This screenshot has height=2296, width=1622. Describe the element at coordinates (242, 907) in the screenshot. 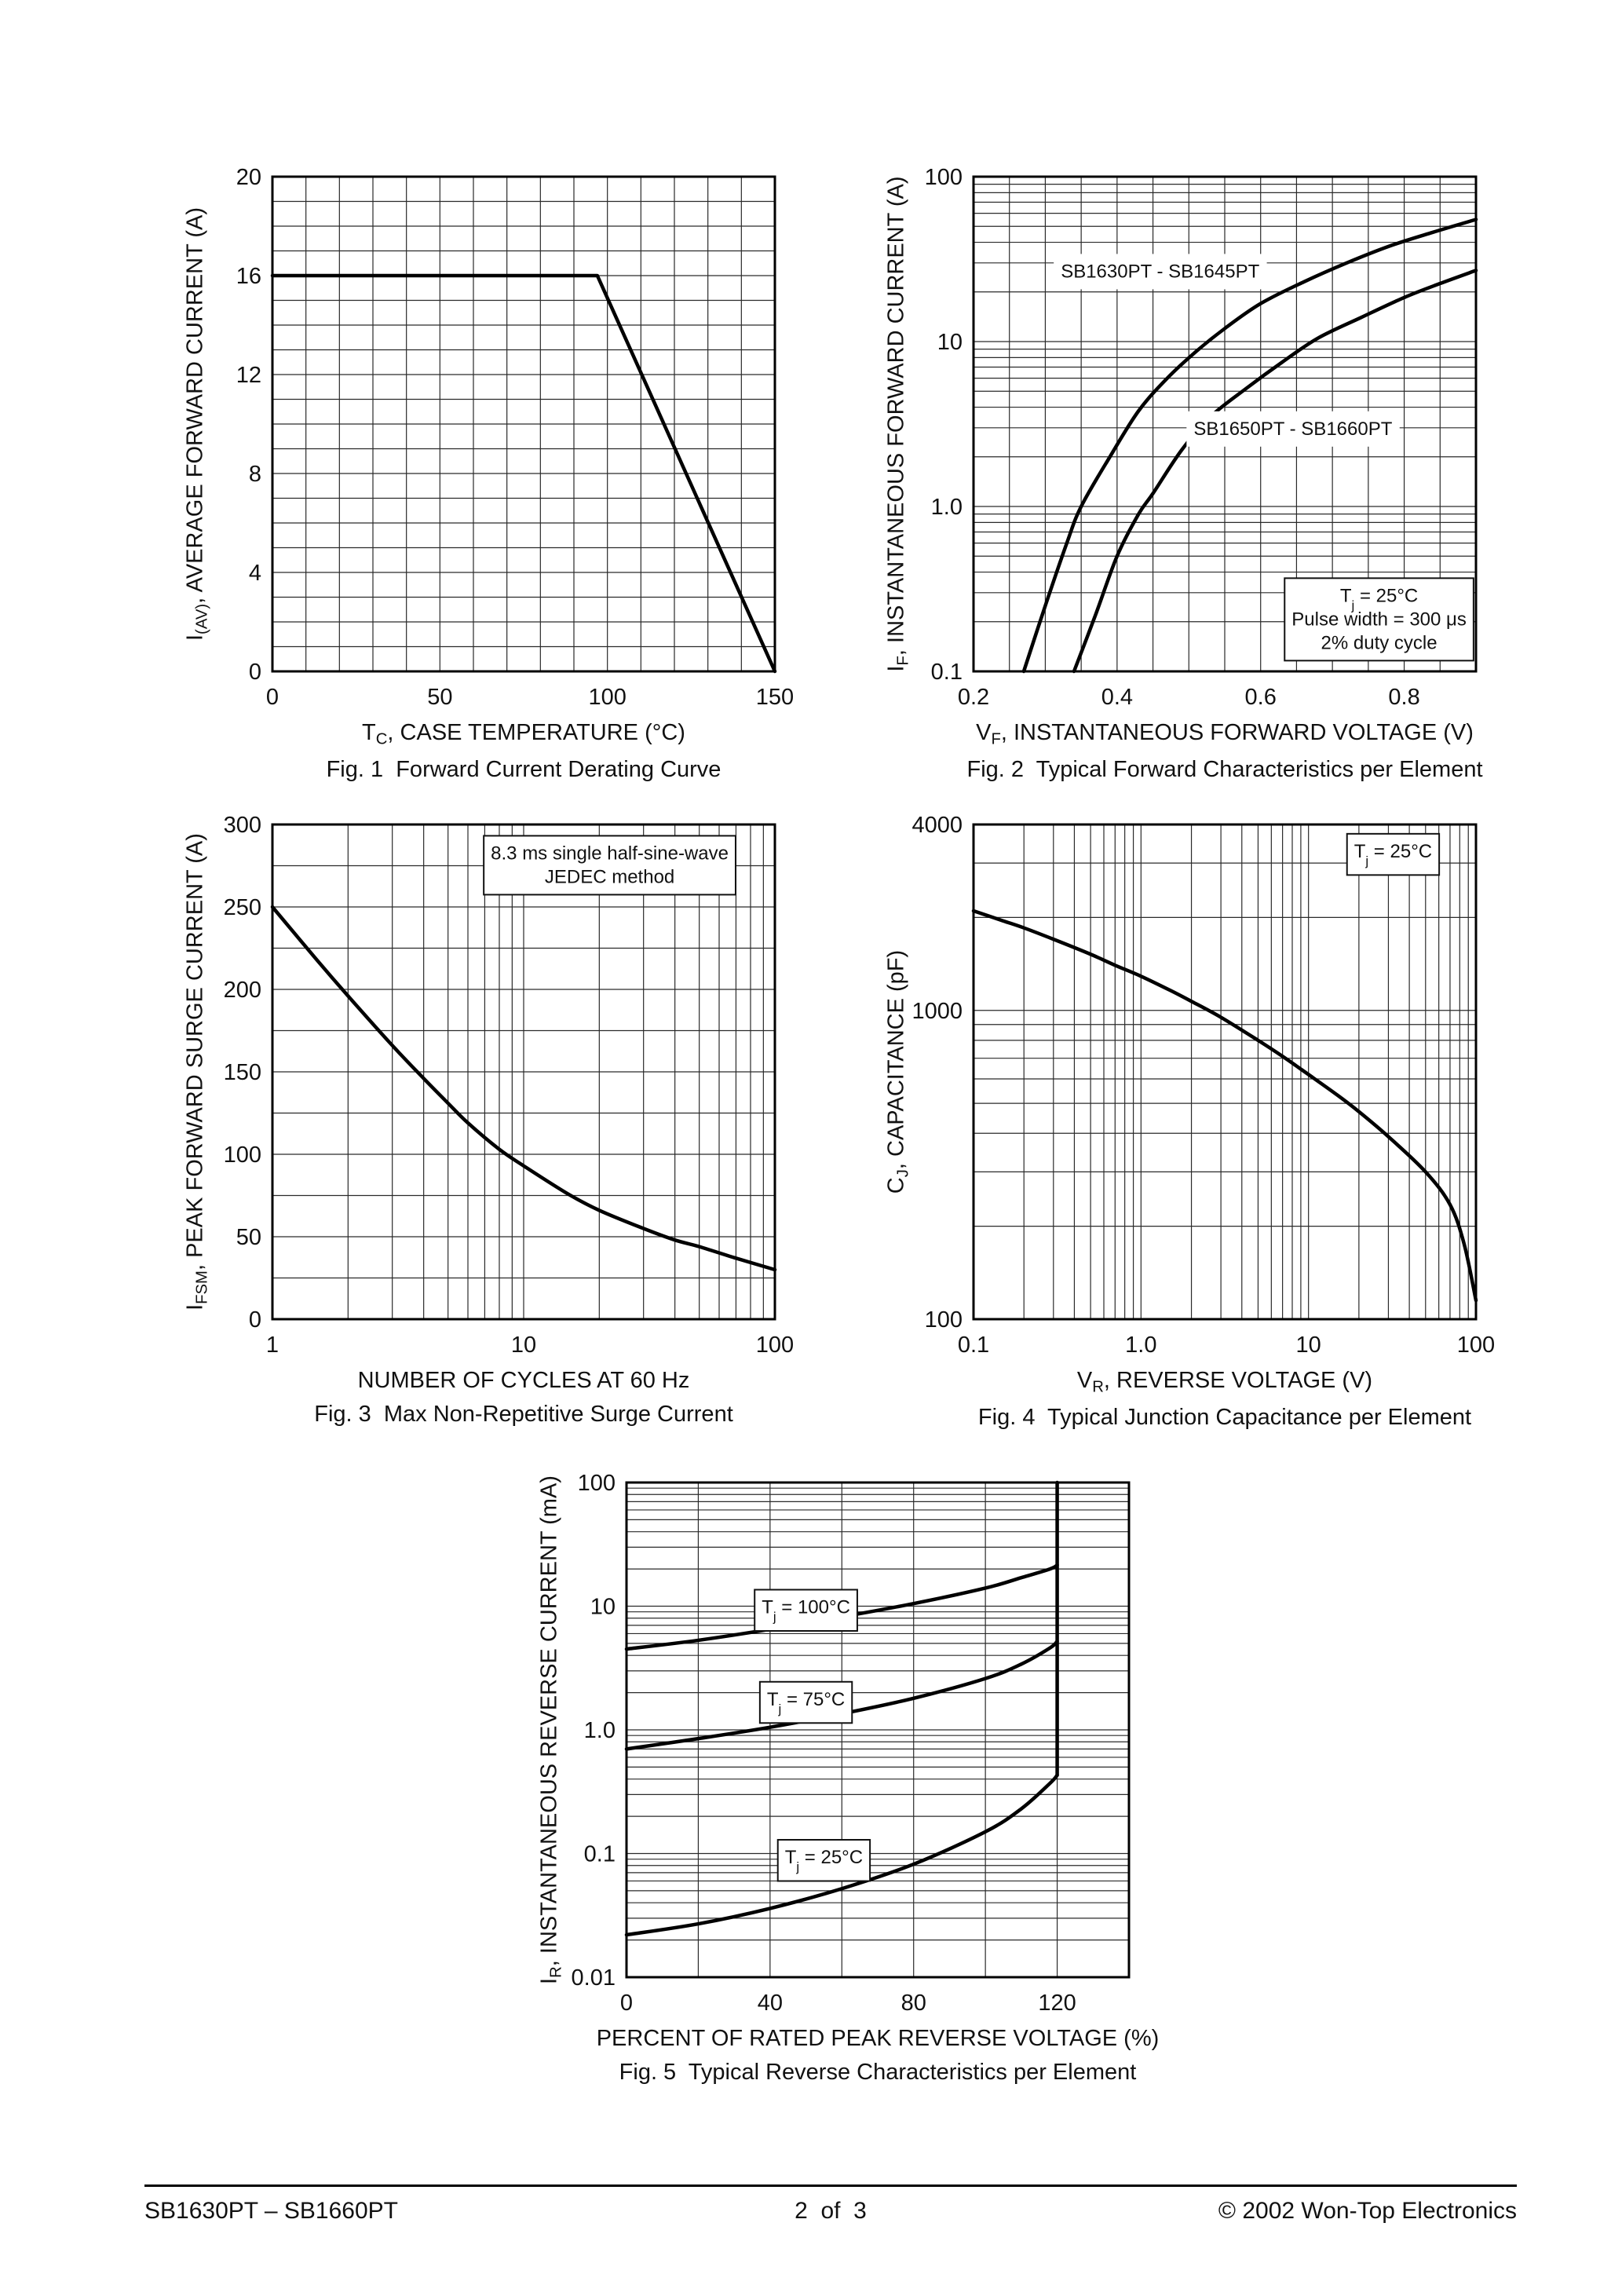

I see `svg-text: 250` at that location.